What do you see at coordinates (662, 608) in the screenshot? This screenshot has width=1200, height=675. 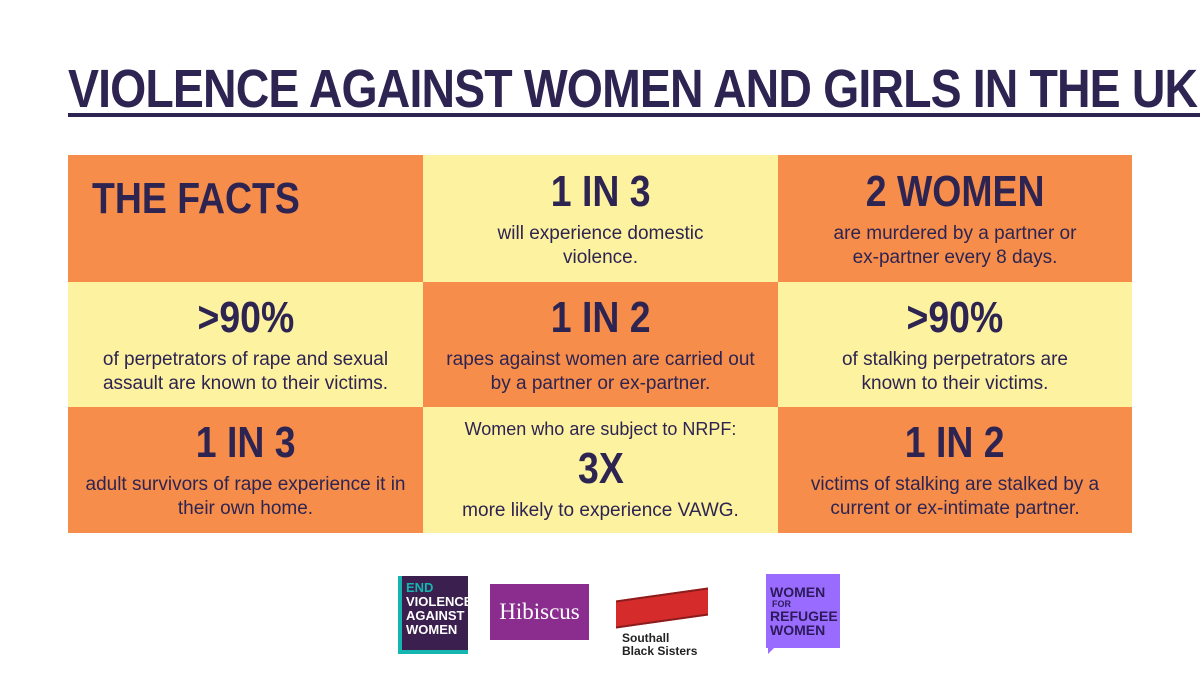 I see `banner-icon` at bounding box center [662, 608].